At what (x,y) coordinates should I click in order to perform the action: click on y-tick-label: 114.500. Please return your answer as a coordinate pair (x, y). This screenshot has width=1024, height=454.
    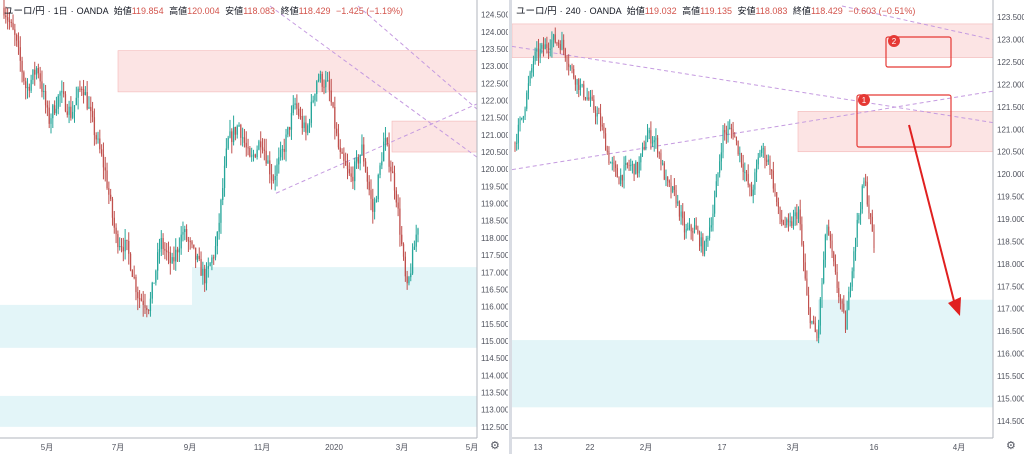
    Looking at the image, I should click on (1010, 421).